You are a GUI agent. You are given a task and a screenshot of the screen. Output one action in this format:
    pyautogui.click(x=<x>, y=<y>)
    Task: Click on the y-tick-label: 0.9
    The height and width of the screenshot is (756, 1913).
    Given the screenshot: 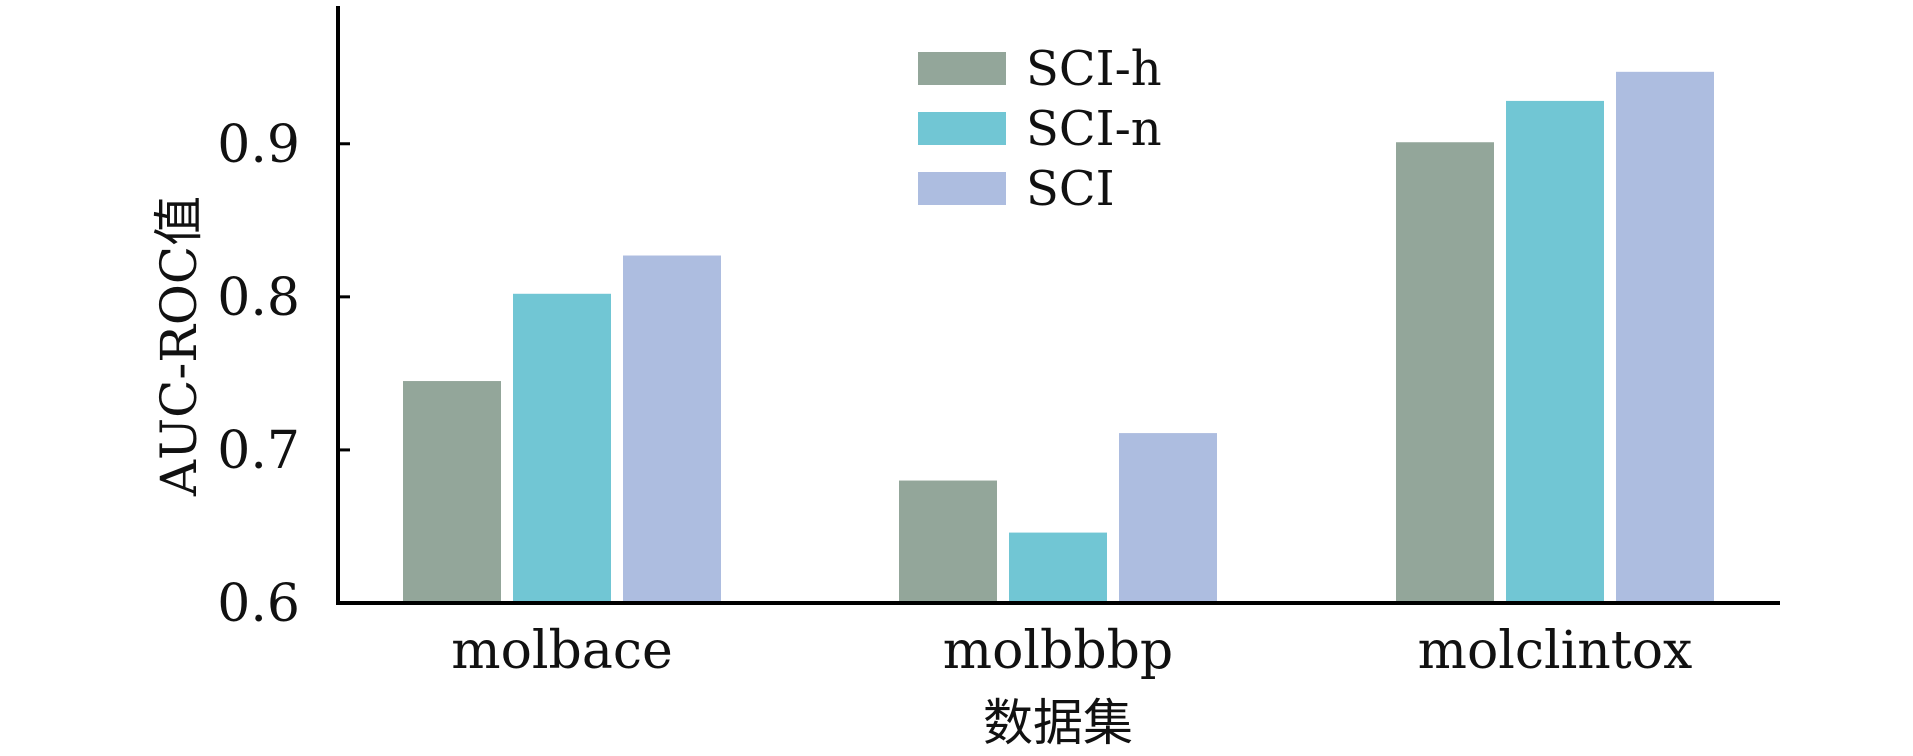 What is the action you would take?
    pyautogui.click(x=258, y=145)
    